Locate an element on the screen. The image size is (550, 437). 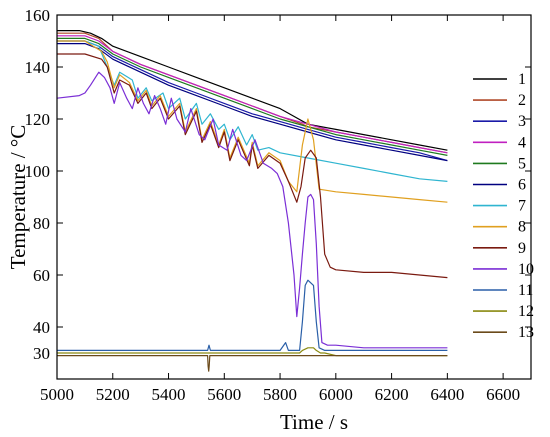
legend-label-2: 2 is located at coordinates (522, 100).